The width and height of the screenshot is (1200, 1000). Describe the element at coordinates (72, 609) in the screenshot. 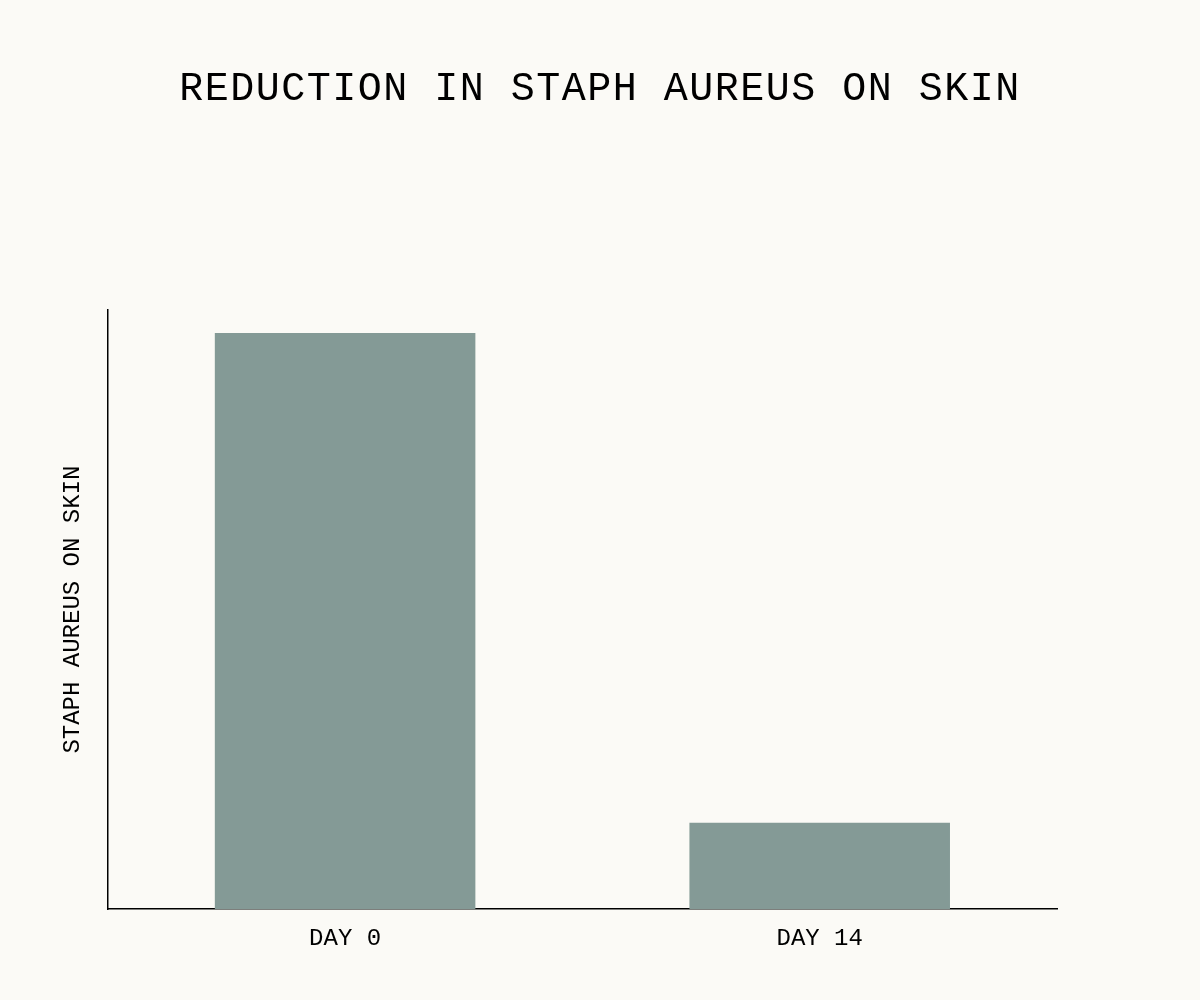

I see `y-axis-title: STAPH AUREUS ON SKIN` at that location.